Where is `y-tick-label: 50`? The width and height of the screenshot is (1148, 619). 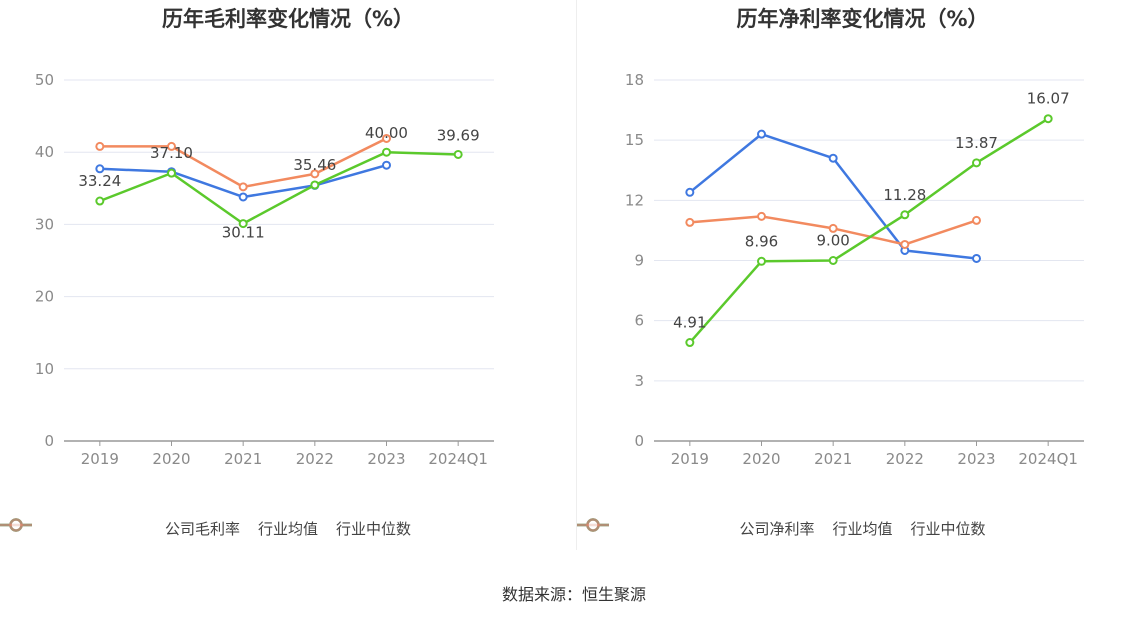 y-tick-label: 50 is located at coordinates (44, 80).